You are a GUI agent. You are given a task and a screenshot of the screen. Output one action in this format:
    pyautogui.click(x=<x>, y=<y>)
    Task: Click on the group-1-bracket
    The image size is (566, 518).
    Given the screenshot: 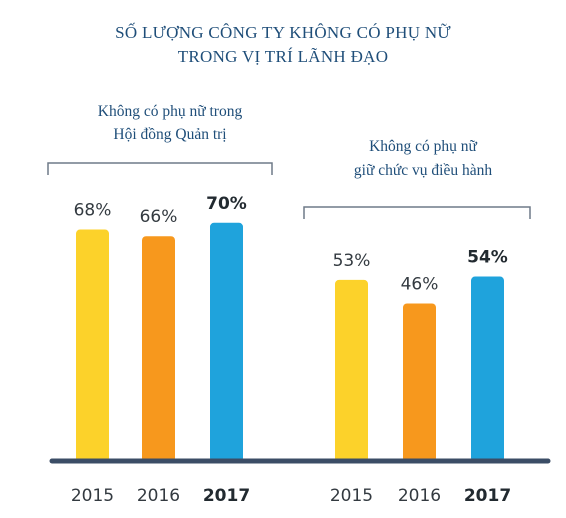 What is the action you would take?
    pyautogui.click(x=160, y=168)
    